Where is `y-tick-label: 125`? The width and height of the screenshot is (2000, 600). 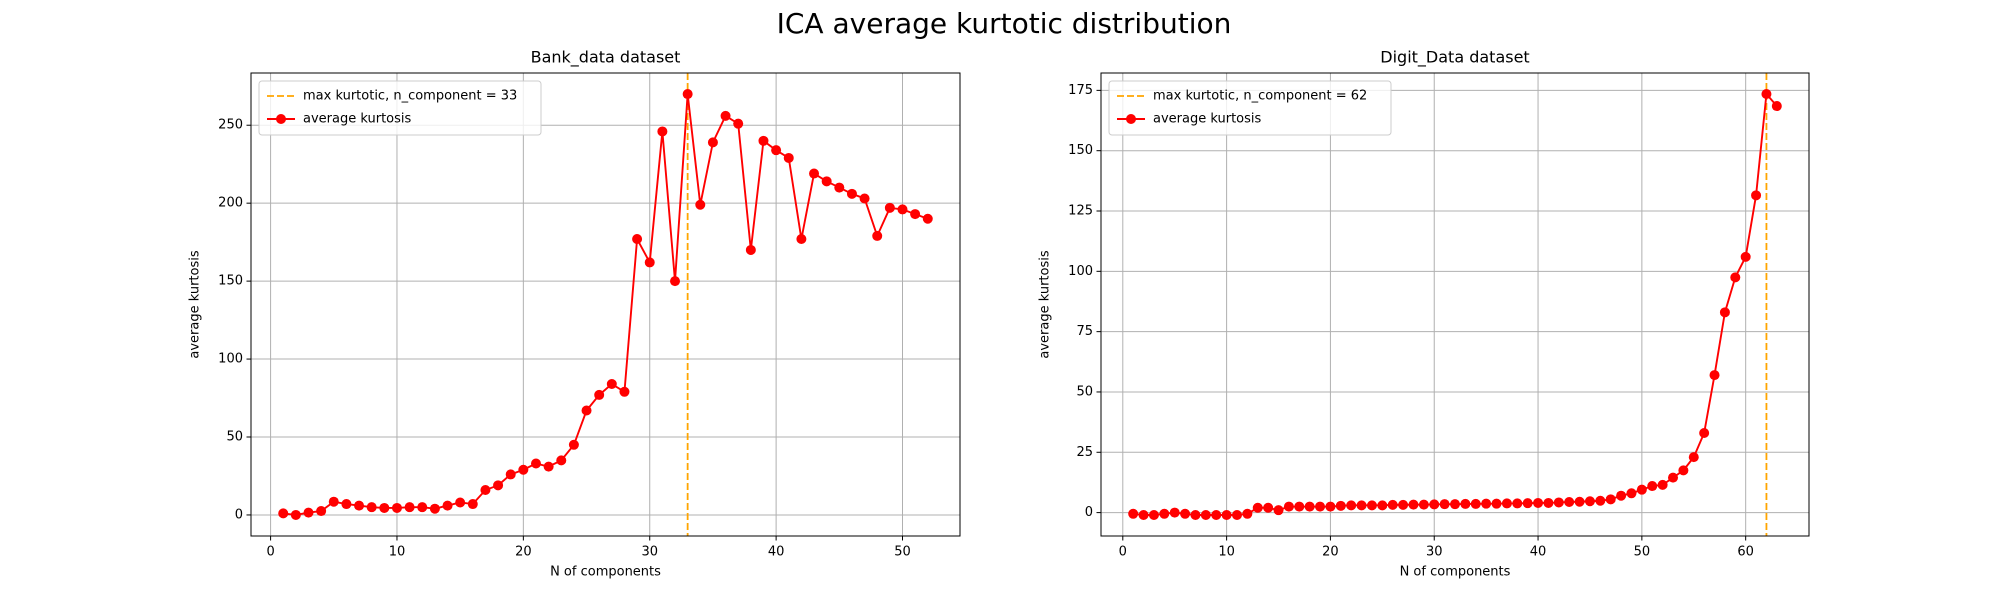
y-tick-label: 125 is located at coordinates (1080, 211).